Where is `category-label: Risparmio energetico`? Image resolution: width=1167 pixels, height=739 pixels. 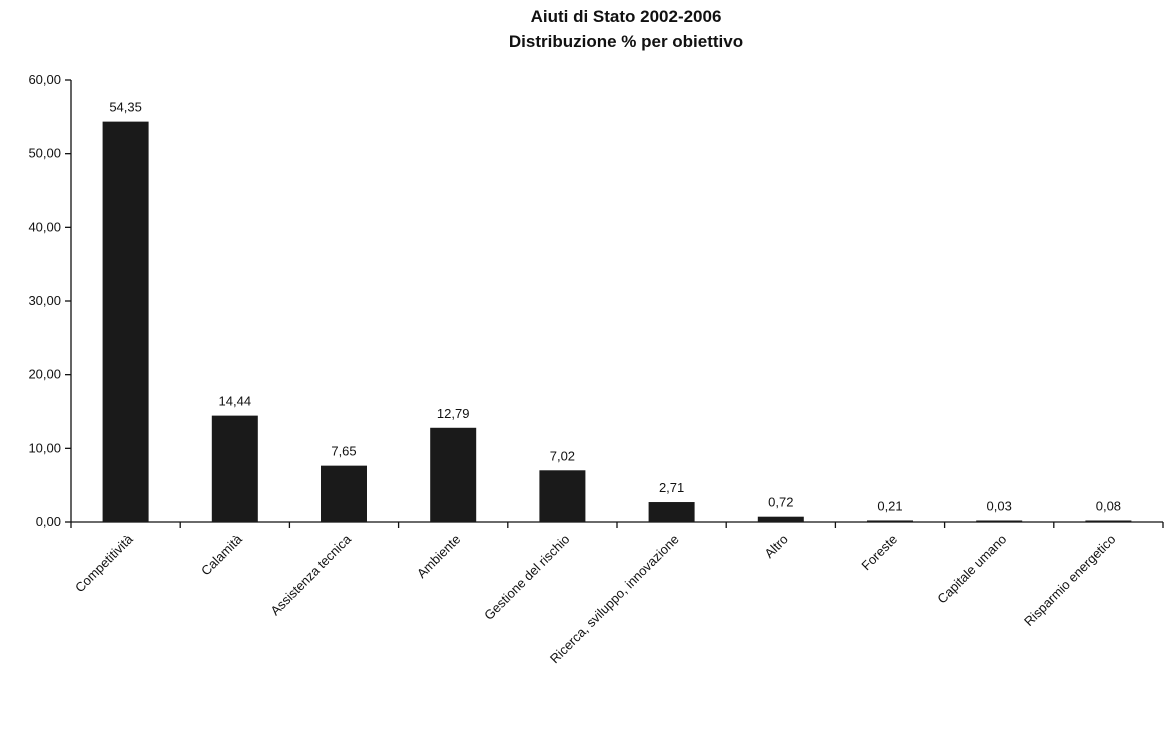 category-label: Risparmio energetico is located at coordinates (1069, 580).